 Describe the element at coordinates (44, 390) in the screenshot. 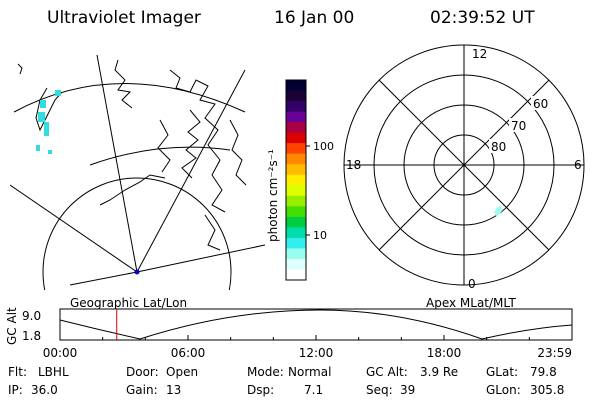

I see `info-ip-value: 36.0` at that location.